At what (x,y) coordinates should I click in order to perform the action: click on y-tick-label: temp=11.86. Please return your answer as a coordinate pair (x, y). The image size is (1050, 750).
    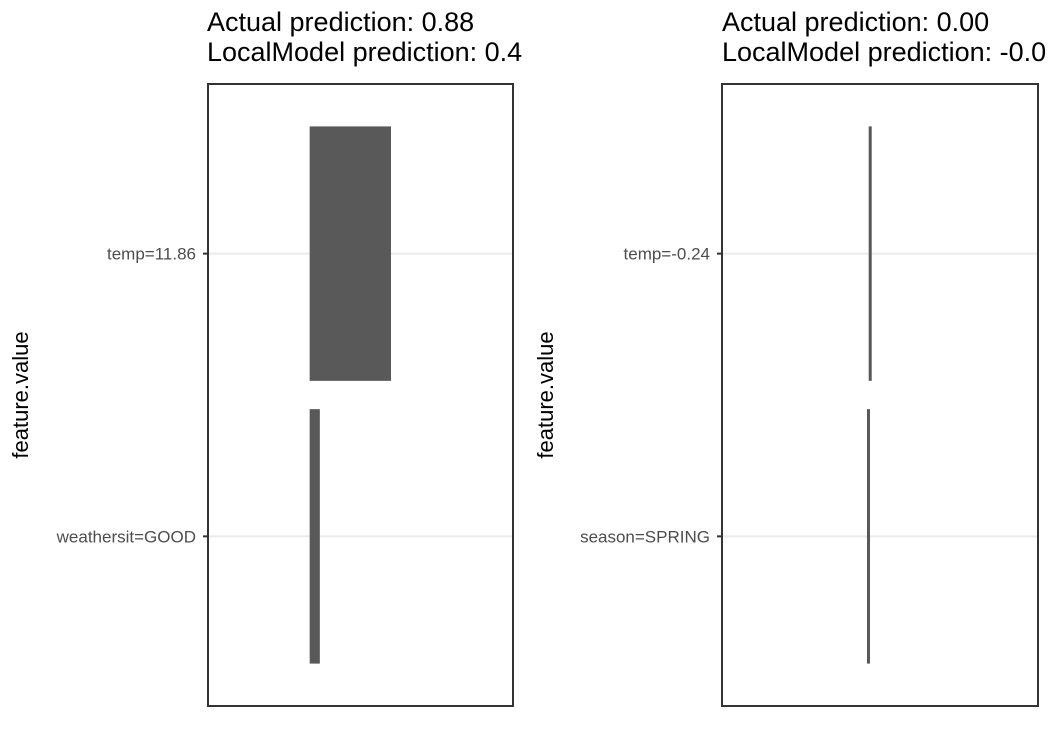
    Looking at the image, I should click on (151, 254).